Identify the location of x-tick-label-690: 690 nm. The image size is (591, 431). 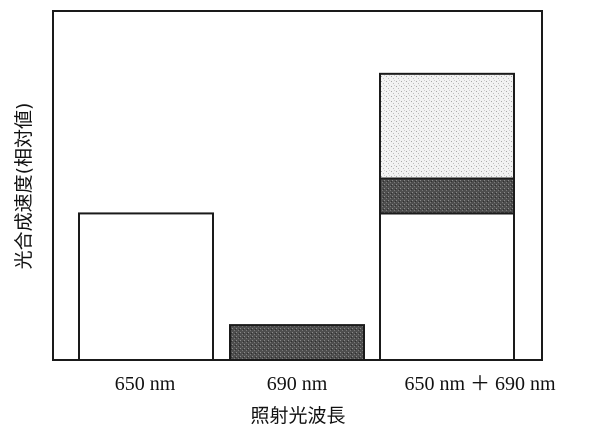
(297, 384).